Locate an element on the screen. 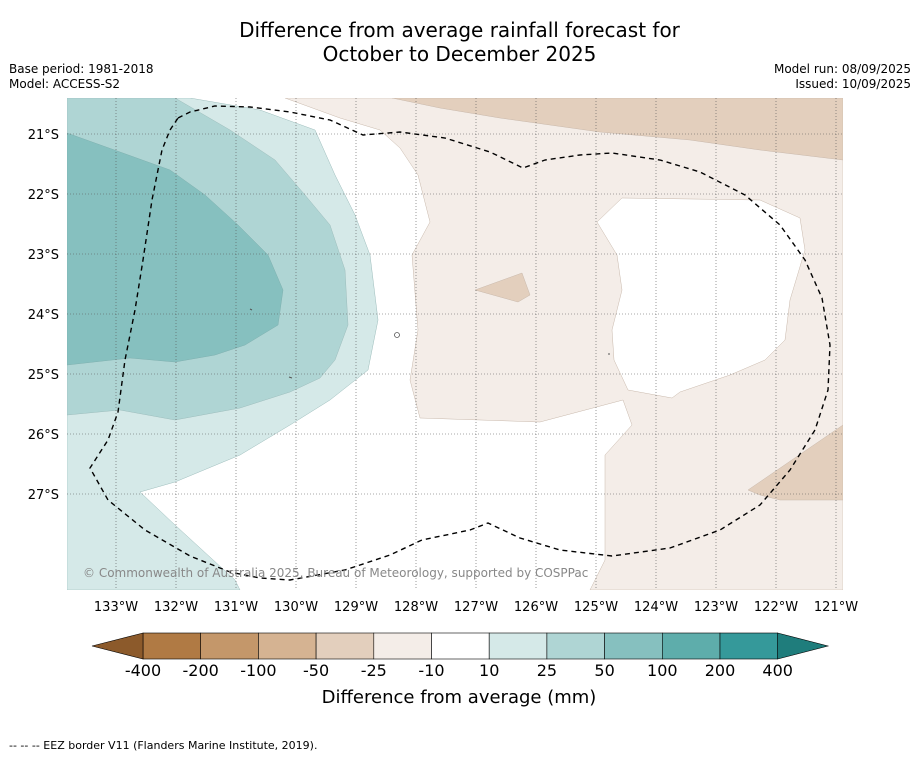  latitude-labels: 21°S 22°S 23°S 24°S 25°S 26°S 27°S is located at coordinates (43, 315).